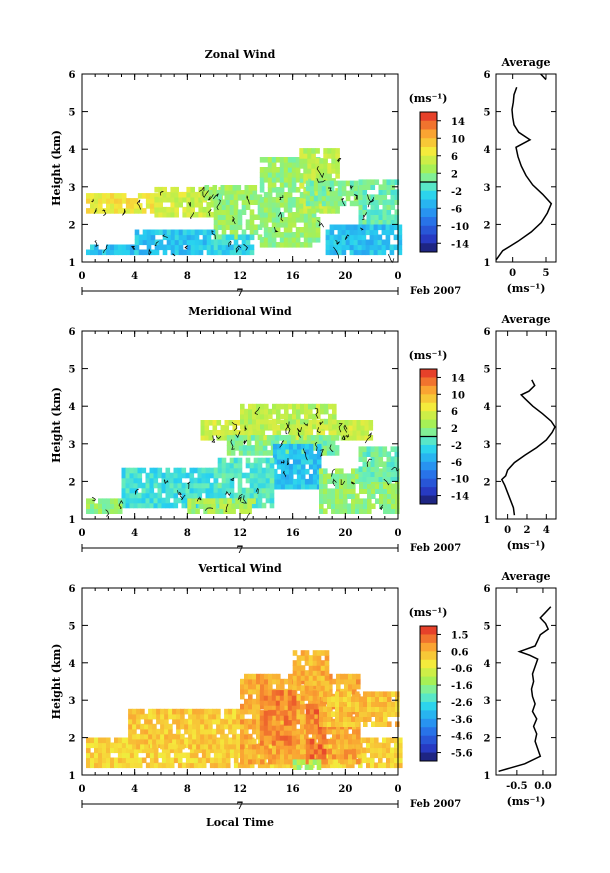 Image resolution: width=610 pixels, height=873 pixels. What do you see at coordinates (526, 801) in the screenshot?
I see `avg-x-label: (ms⁻¹)` at bounding box center [526, 801].